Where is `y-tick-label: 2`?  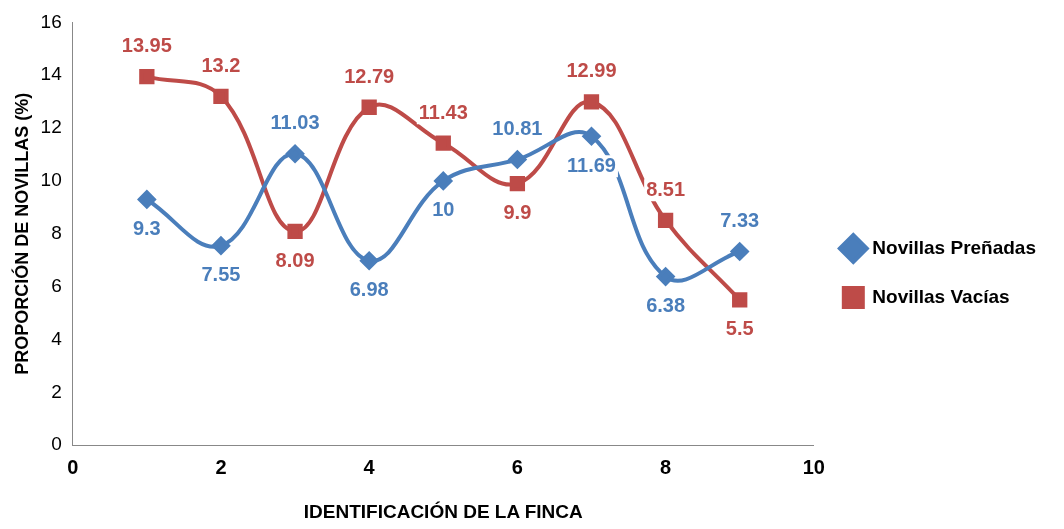 y-tick-label: 2 is located at coordinates (56, 391).